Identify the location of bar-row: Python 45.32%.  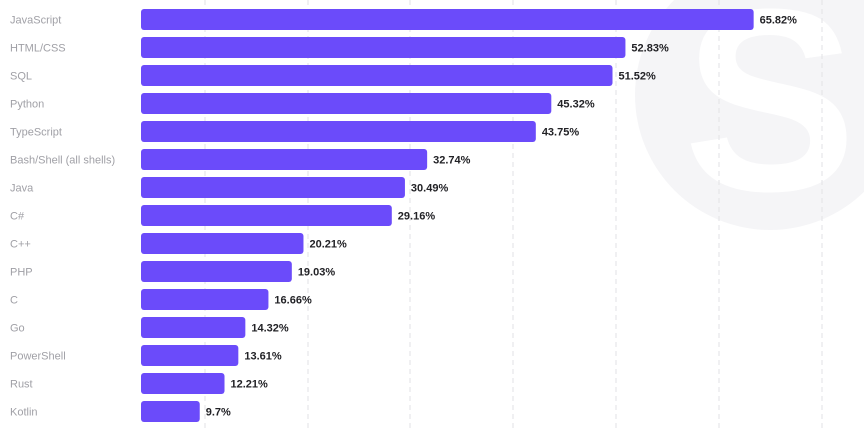
(302, 103).